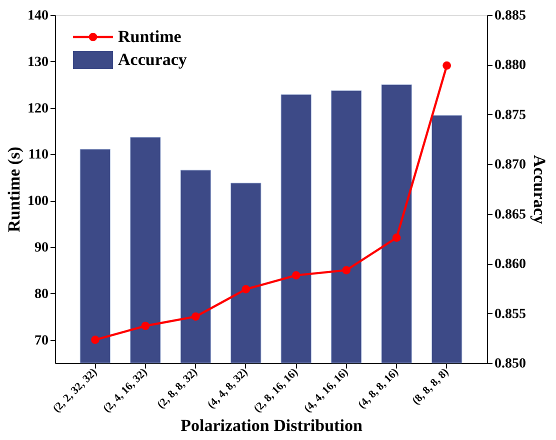  Describe the element at coordinates (276, 390) in the screenshot. I see `x-tick-label: (2, 8, 16, 16)` at that location.